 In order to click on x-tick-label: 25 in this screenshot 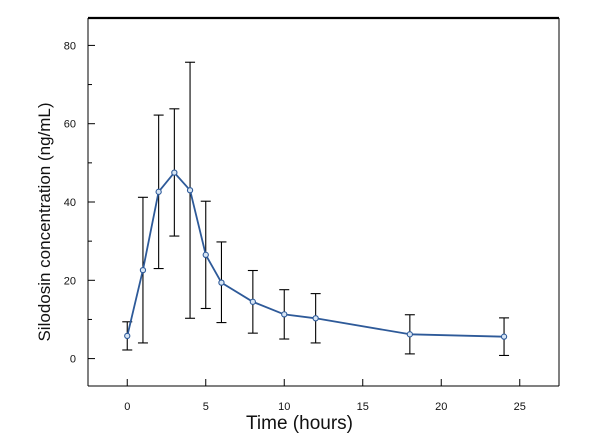, I will do `click(520, 407)`.